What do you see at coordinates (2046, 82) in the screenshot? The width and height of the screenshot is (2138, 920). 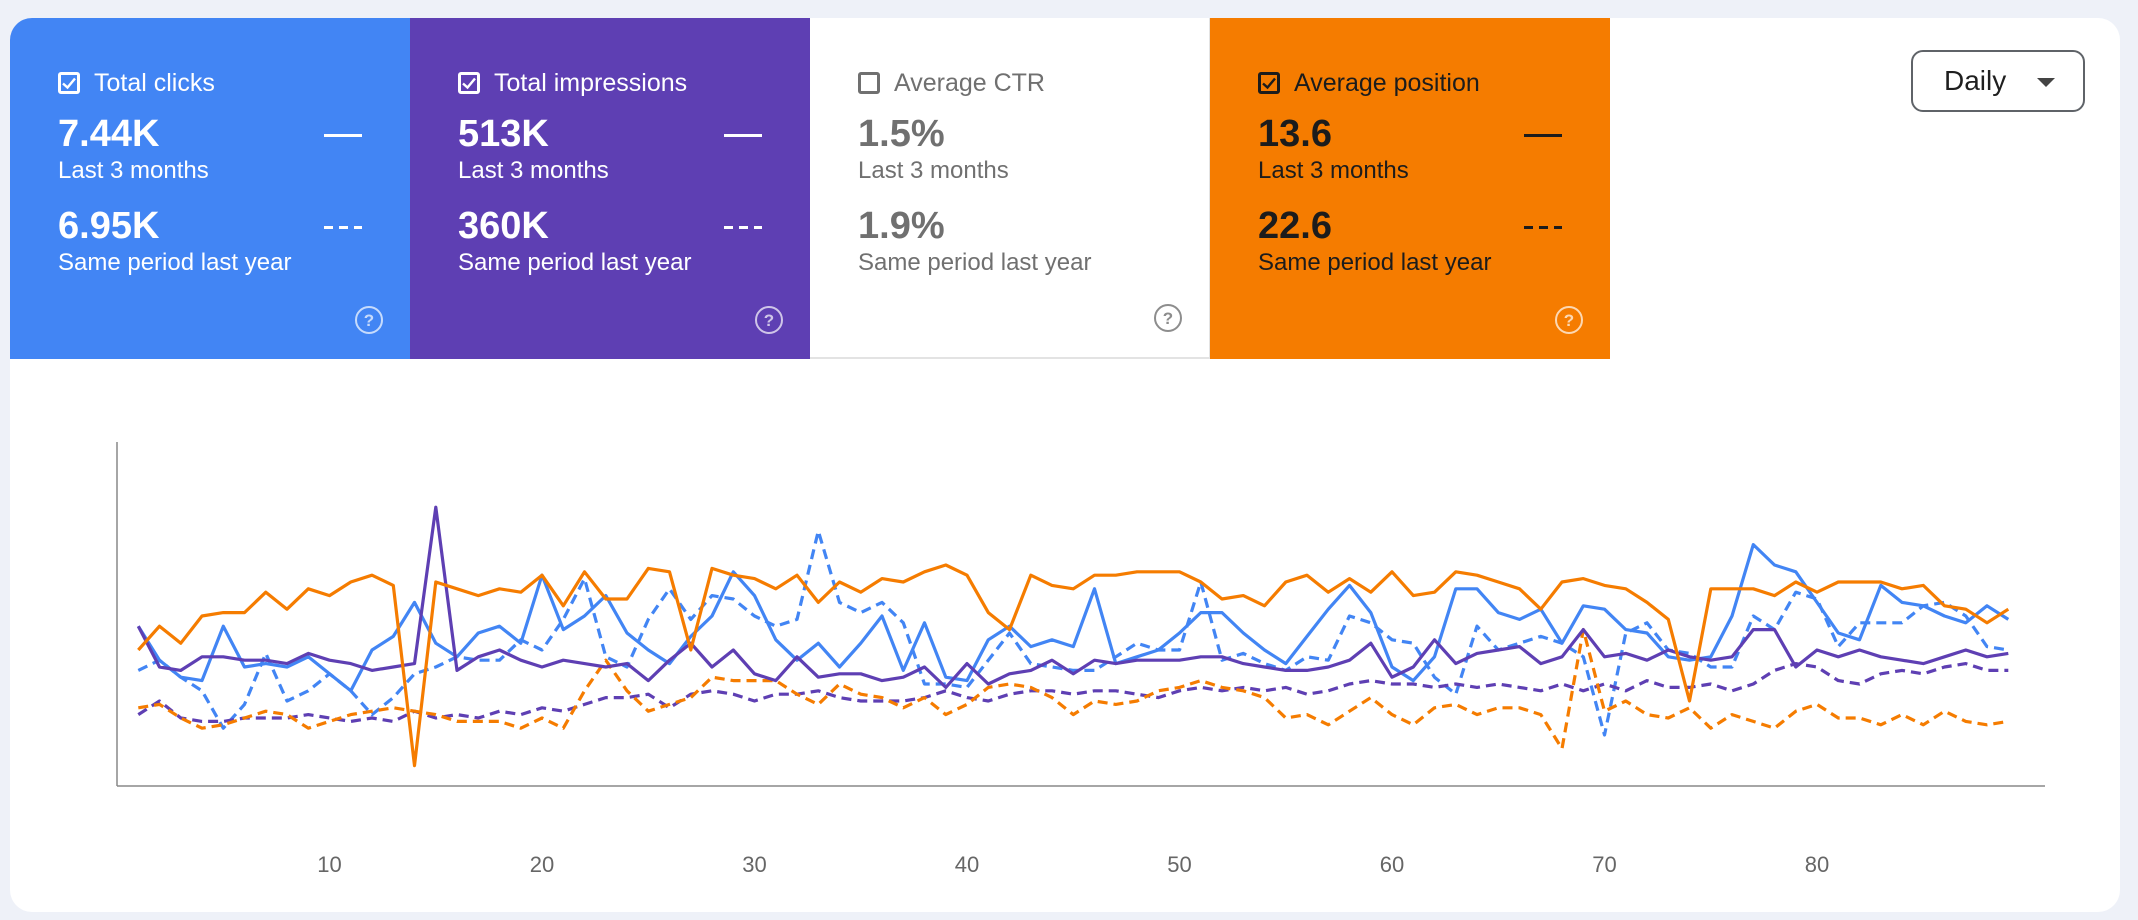 I see `caret-down-icon` at bounding box center [2046, 82].